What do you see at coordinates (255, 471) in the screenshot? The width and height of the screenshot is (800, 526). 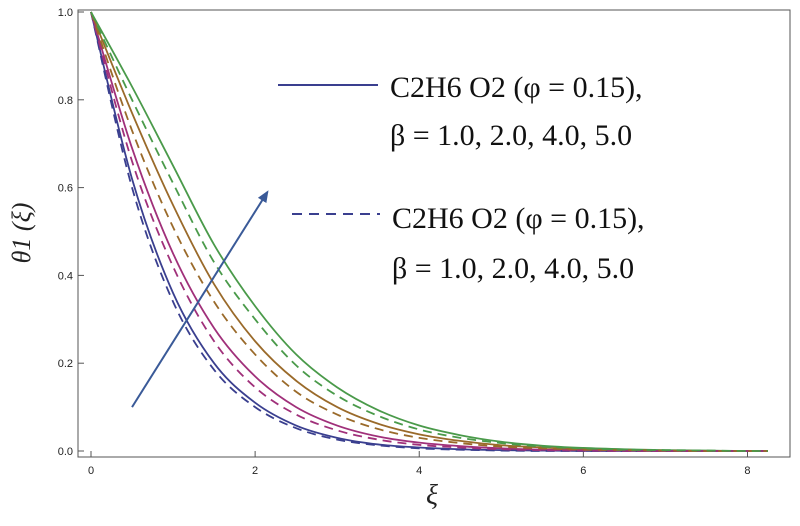 I see `x-tick-label: 2` at bounding box center [255, 471].